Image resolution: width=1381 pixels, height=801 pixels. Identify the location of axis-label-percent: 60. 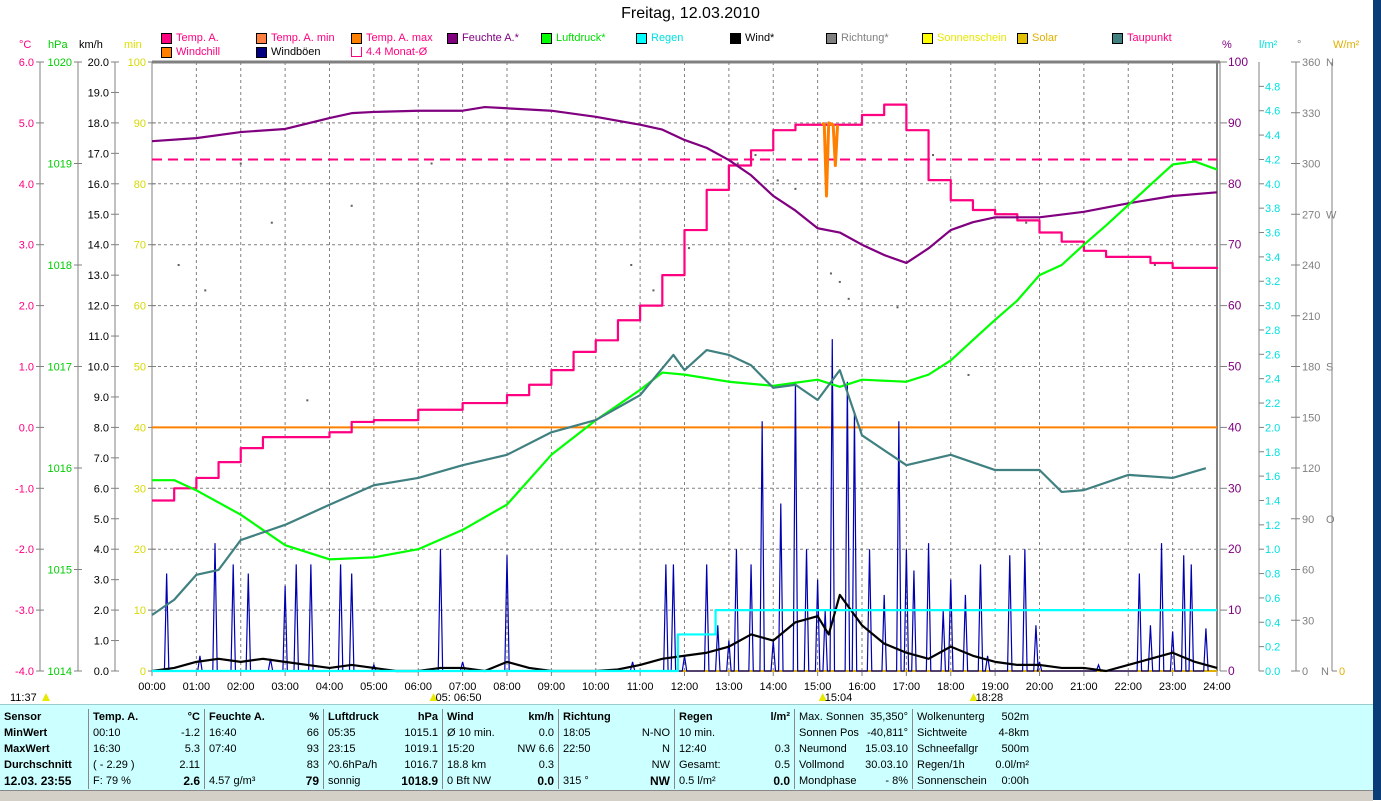
(1235, 306).